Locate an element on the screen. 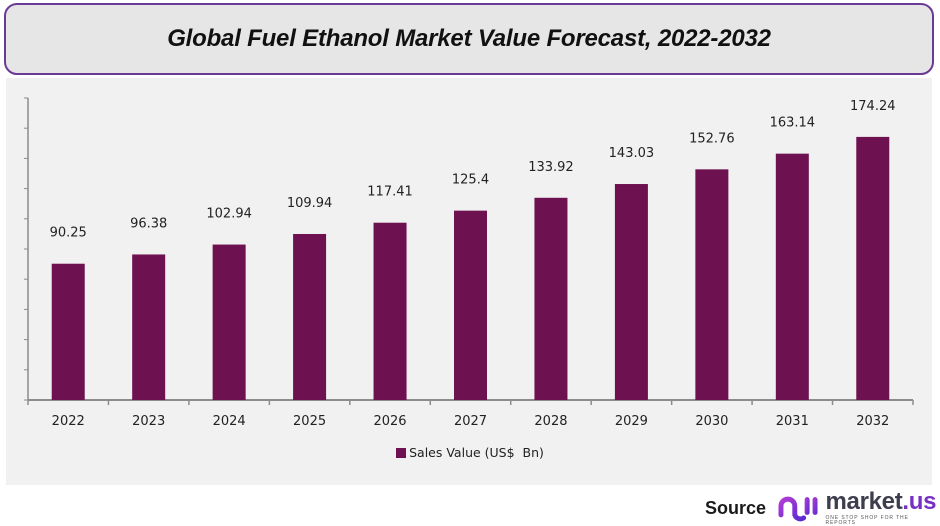 The width and height of the screenshot is (940, 526). x-tick-label: 2029 is located at coordinates (631, 421).